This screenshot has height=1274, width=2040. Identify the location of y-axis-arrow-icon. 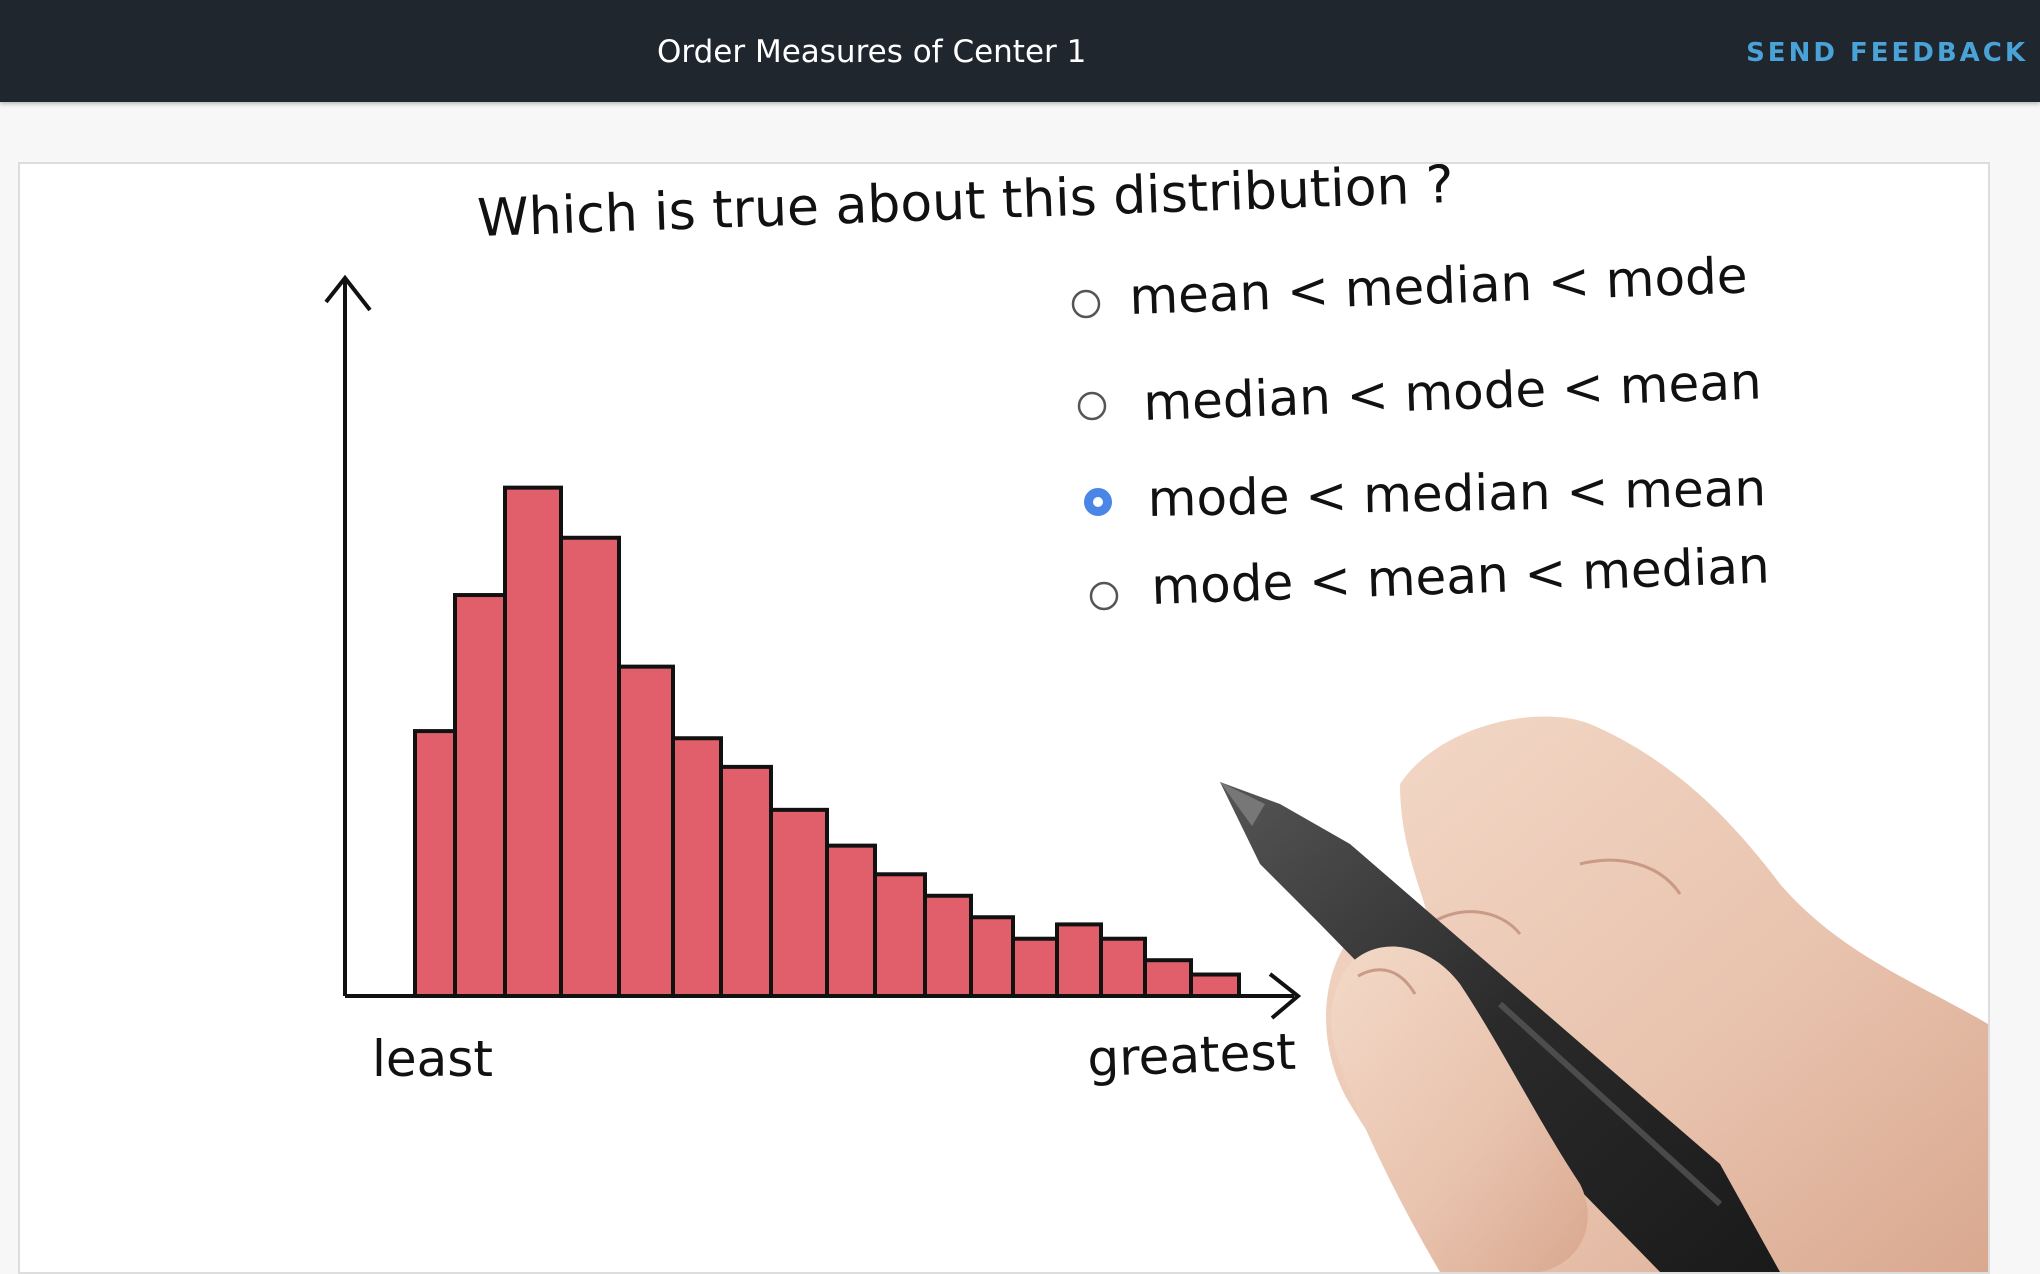
(348, 293).